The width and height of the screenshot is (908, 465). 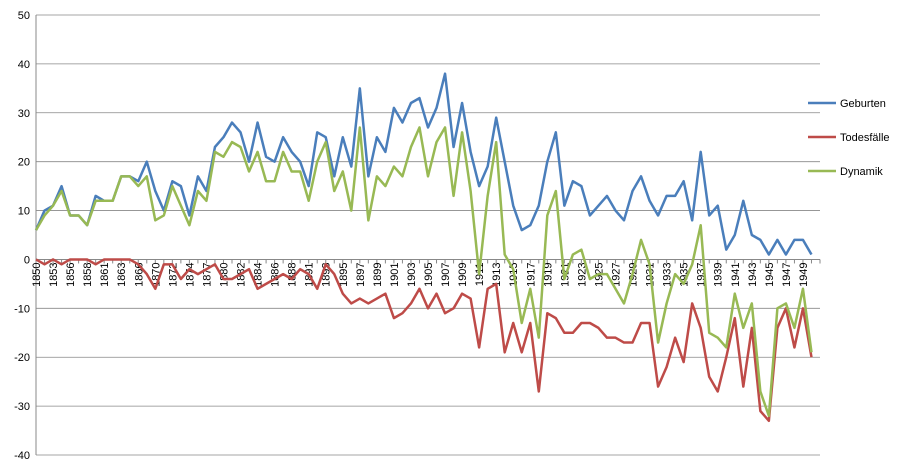 I want to click on x-tick-label: 1861, so click(x=105, y=274).